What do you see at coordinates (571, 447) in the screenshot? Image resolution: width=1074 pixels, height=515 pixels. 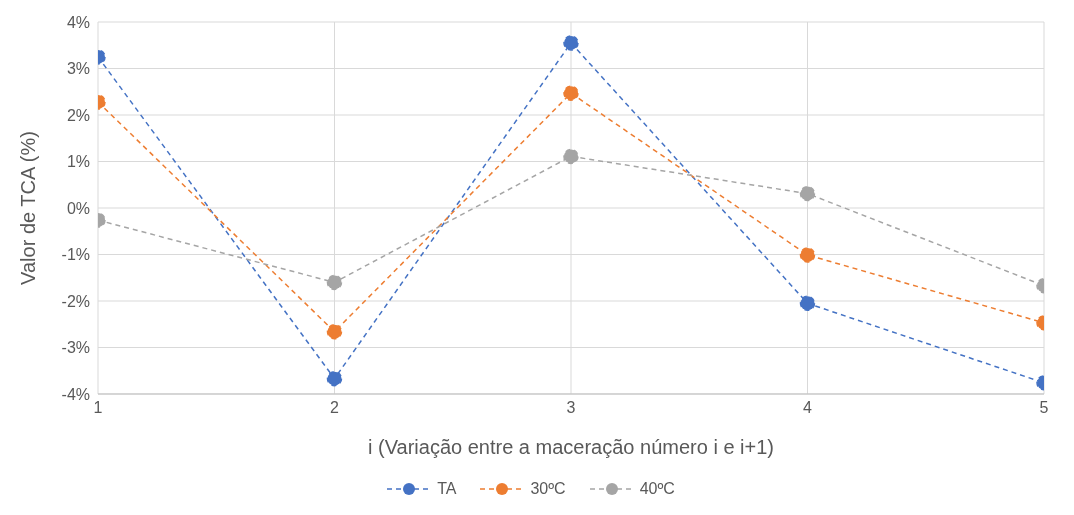 I see `x-axis-title: i (Variação entre a maceração número i e i+1)` at bounding box center [571, 447].